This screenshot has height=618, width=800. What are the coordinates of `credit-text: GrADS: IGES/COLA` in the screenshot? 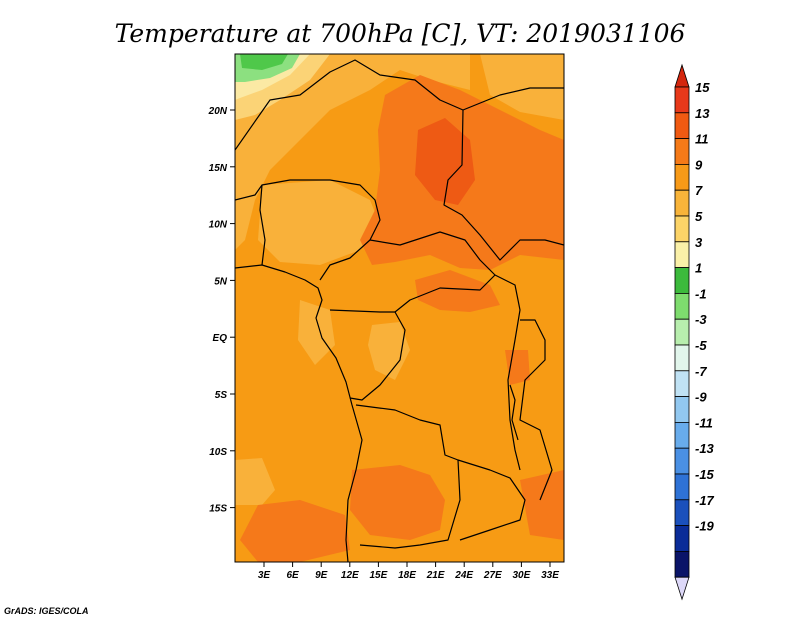 It's located at (46, 611).